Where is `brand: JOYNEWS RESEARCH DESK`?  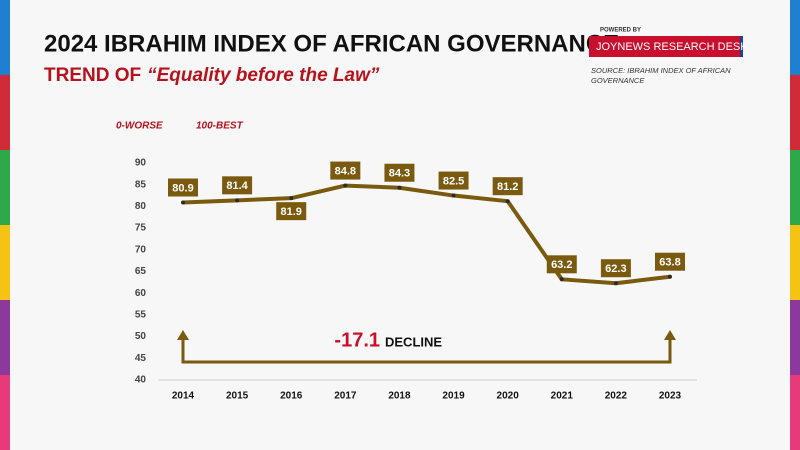
brand: JOYNEWS RESEARCH DESK is located at coordinates (672, 47).